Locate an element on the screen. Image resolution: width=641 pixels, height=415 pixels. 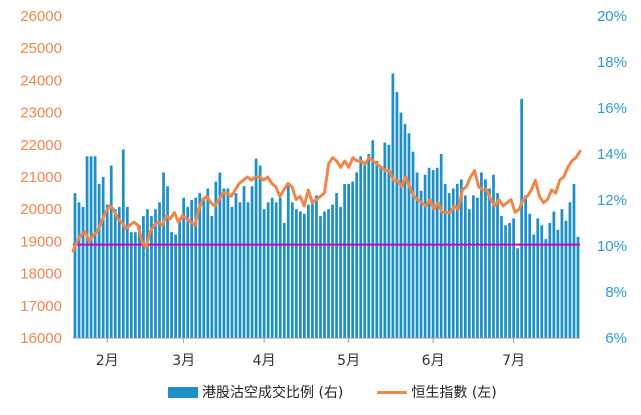
x-tick-label: 3月 is located at coordinates (183, 361).